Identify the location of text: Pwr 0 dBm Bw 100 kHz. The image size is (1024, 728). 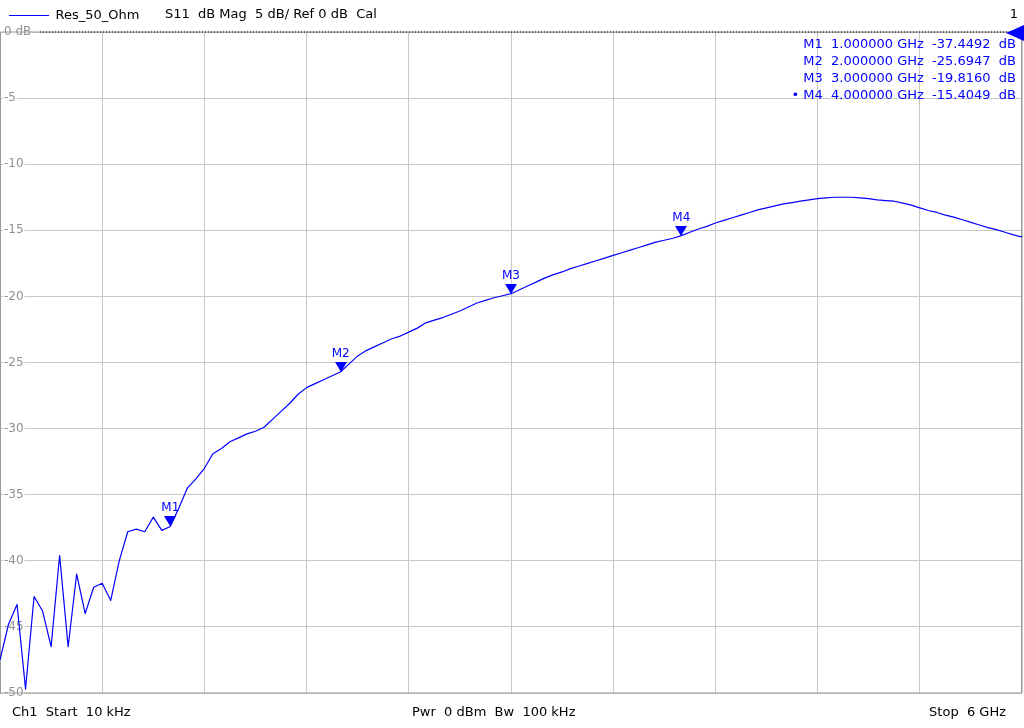
(494, 711).